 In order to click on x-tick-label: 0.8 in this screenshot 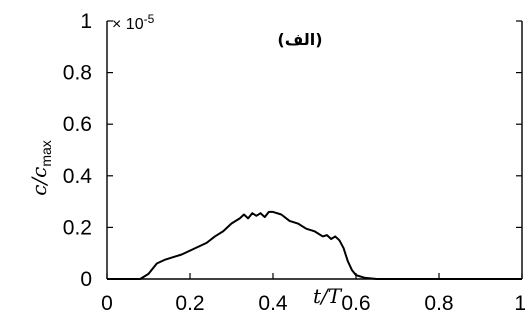, I will do `click(438, 303)`.